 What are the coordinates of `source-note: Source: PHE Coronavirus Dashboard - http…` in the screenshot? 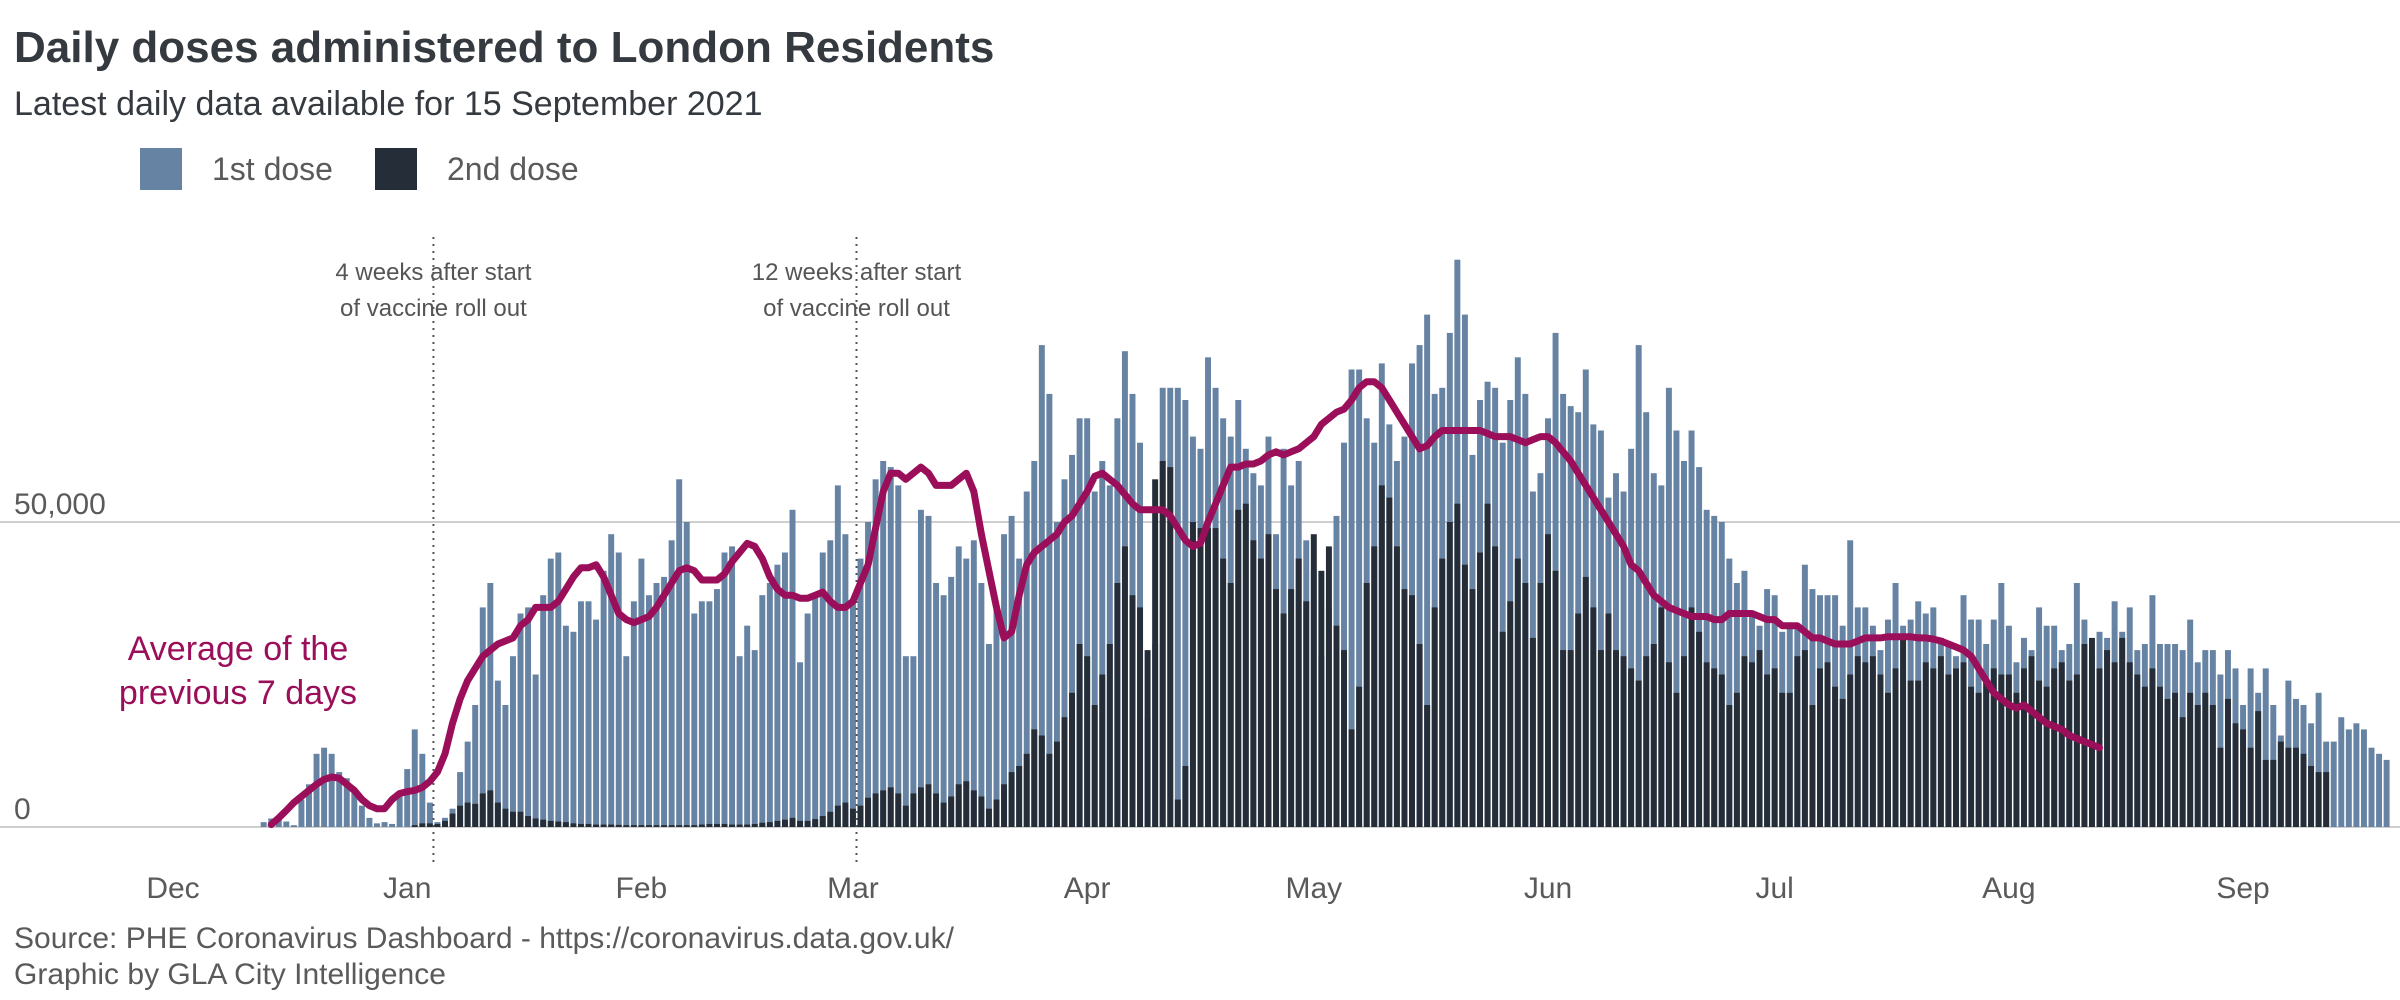 It's located at (484, 938).